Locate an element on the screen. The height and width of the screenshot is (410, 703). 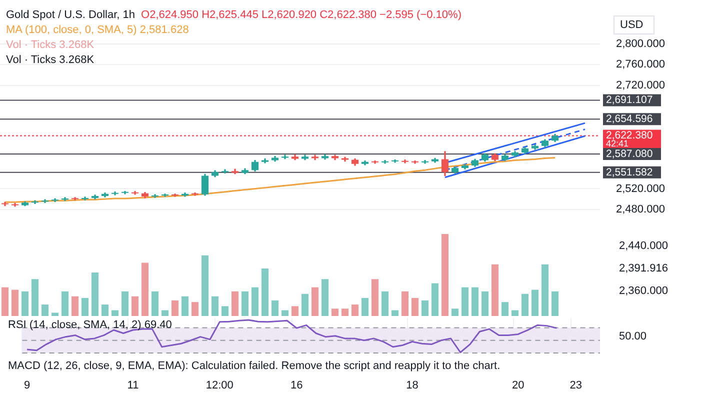
text: 50.00 is located at coordinates (633, 336).